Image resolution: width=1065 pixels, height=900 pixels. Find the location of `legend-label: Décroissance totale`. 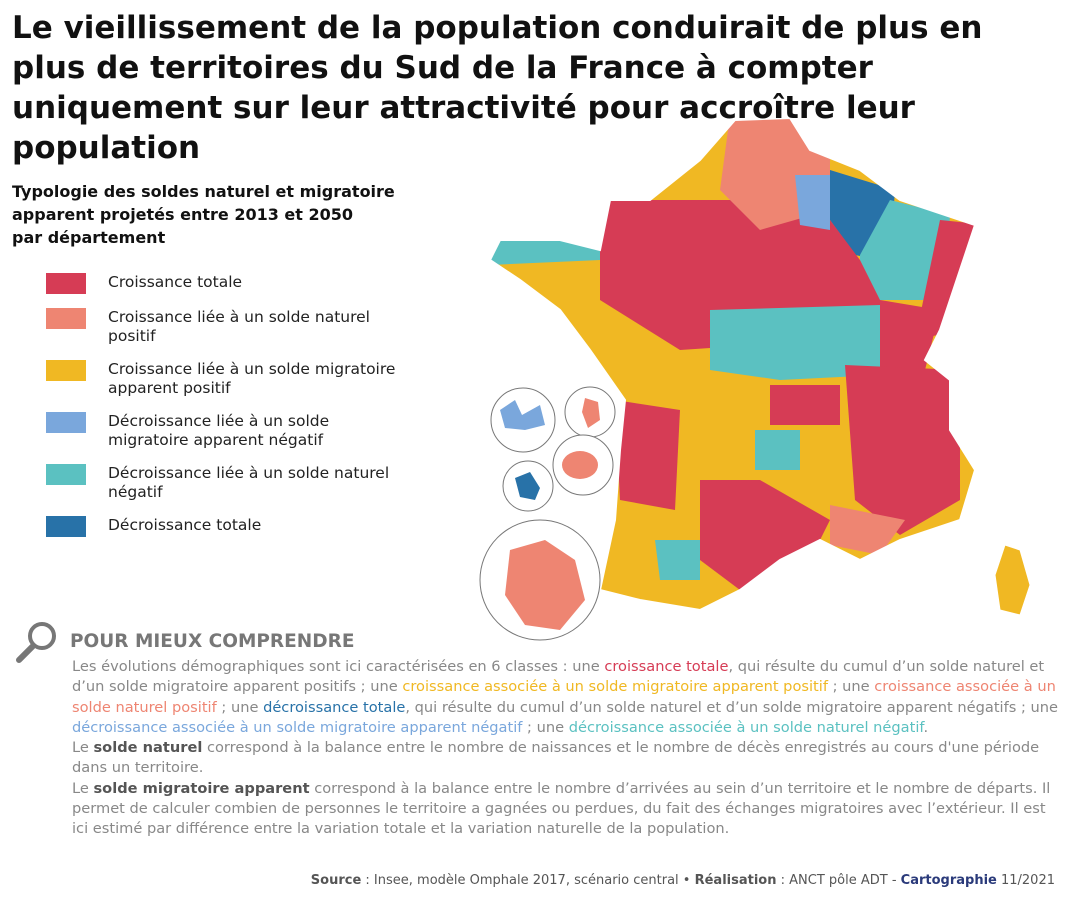

legend-label: Décroissance totale is located at coordinates (185, 525).